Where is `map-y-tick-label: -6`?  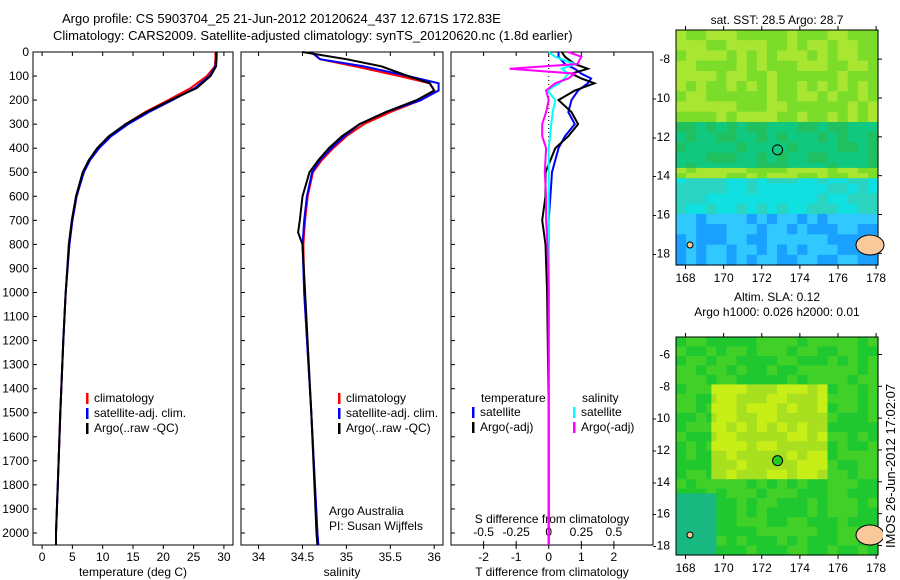
map-y-tick-label: -6 is located at coordinates (664, 355).